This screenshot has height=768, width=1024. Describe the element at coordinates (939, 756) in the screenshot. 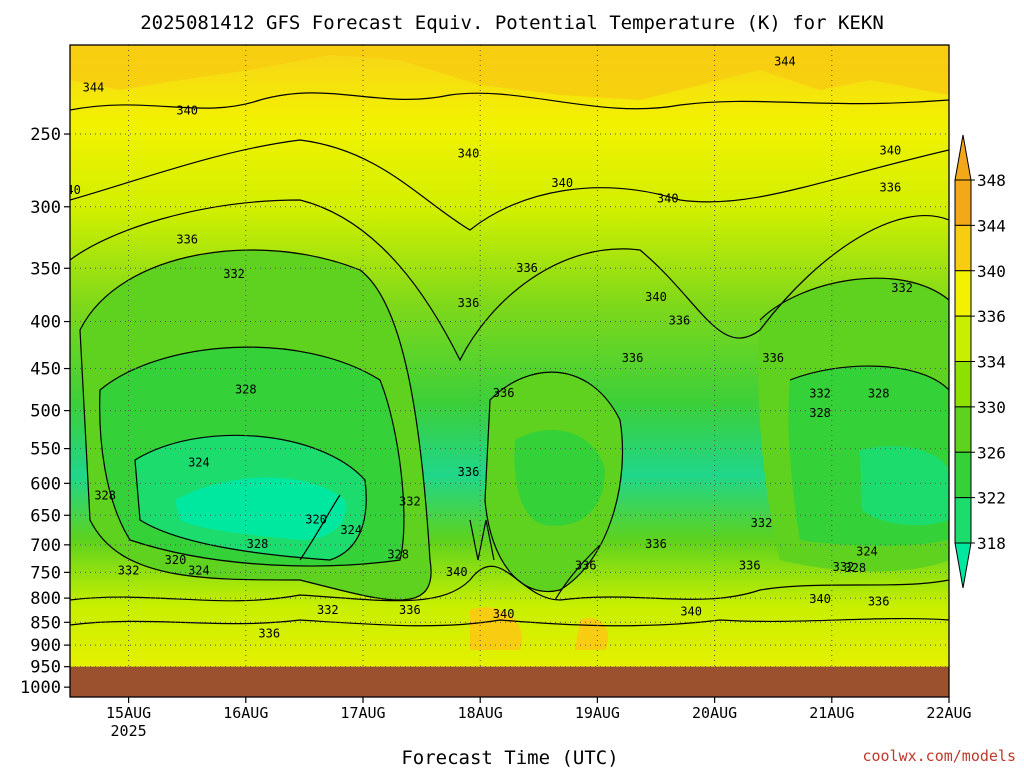

I see `credit-link: coolwx.com/models` at that location.